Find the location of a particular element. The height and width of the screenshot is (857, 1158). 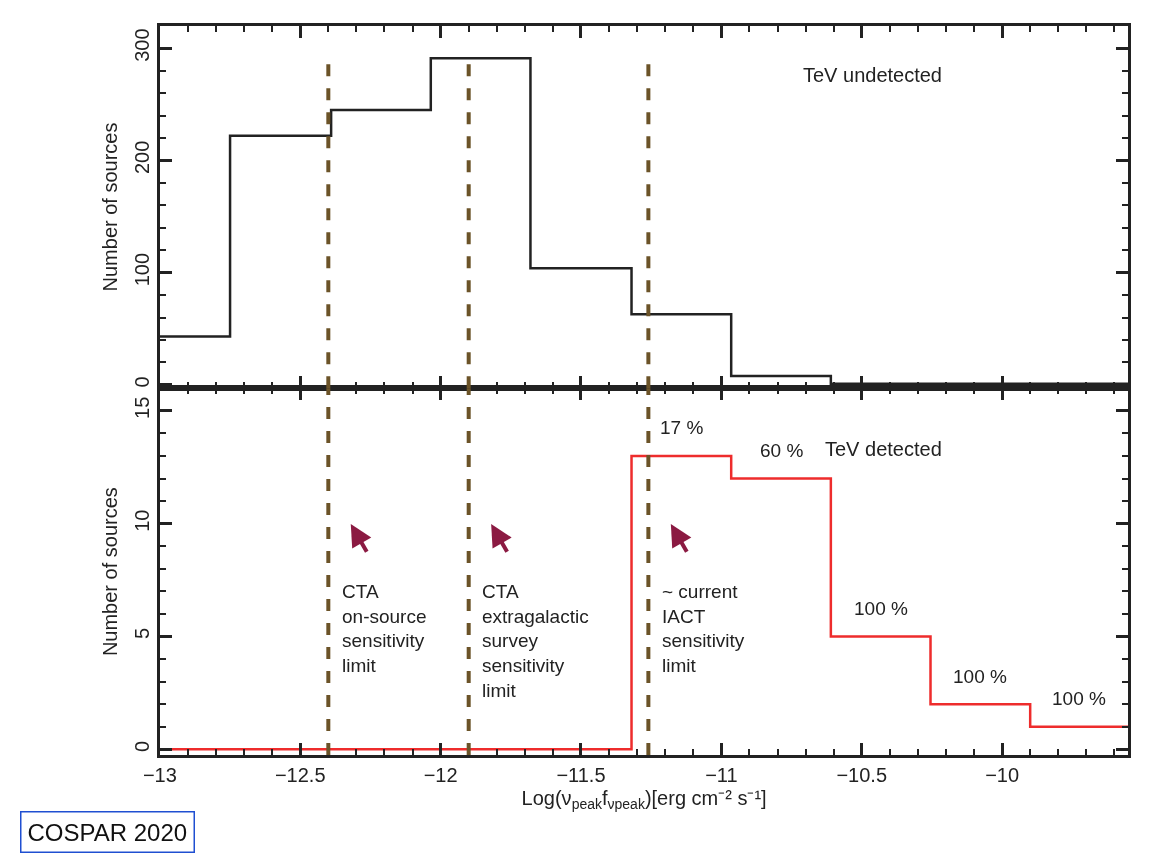

x-tick-label: −12.5 is located at coordinates (300, 775).